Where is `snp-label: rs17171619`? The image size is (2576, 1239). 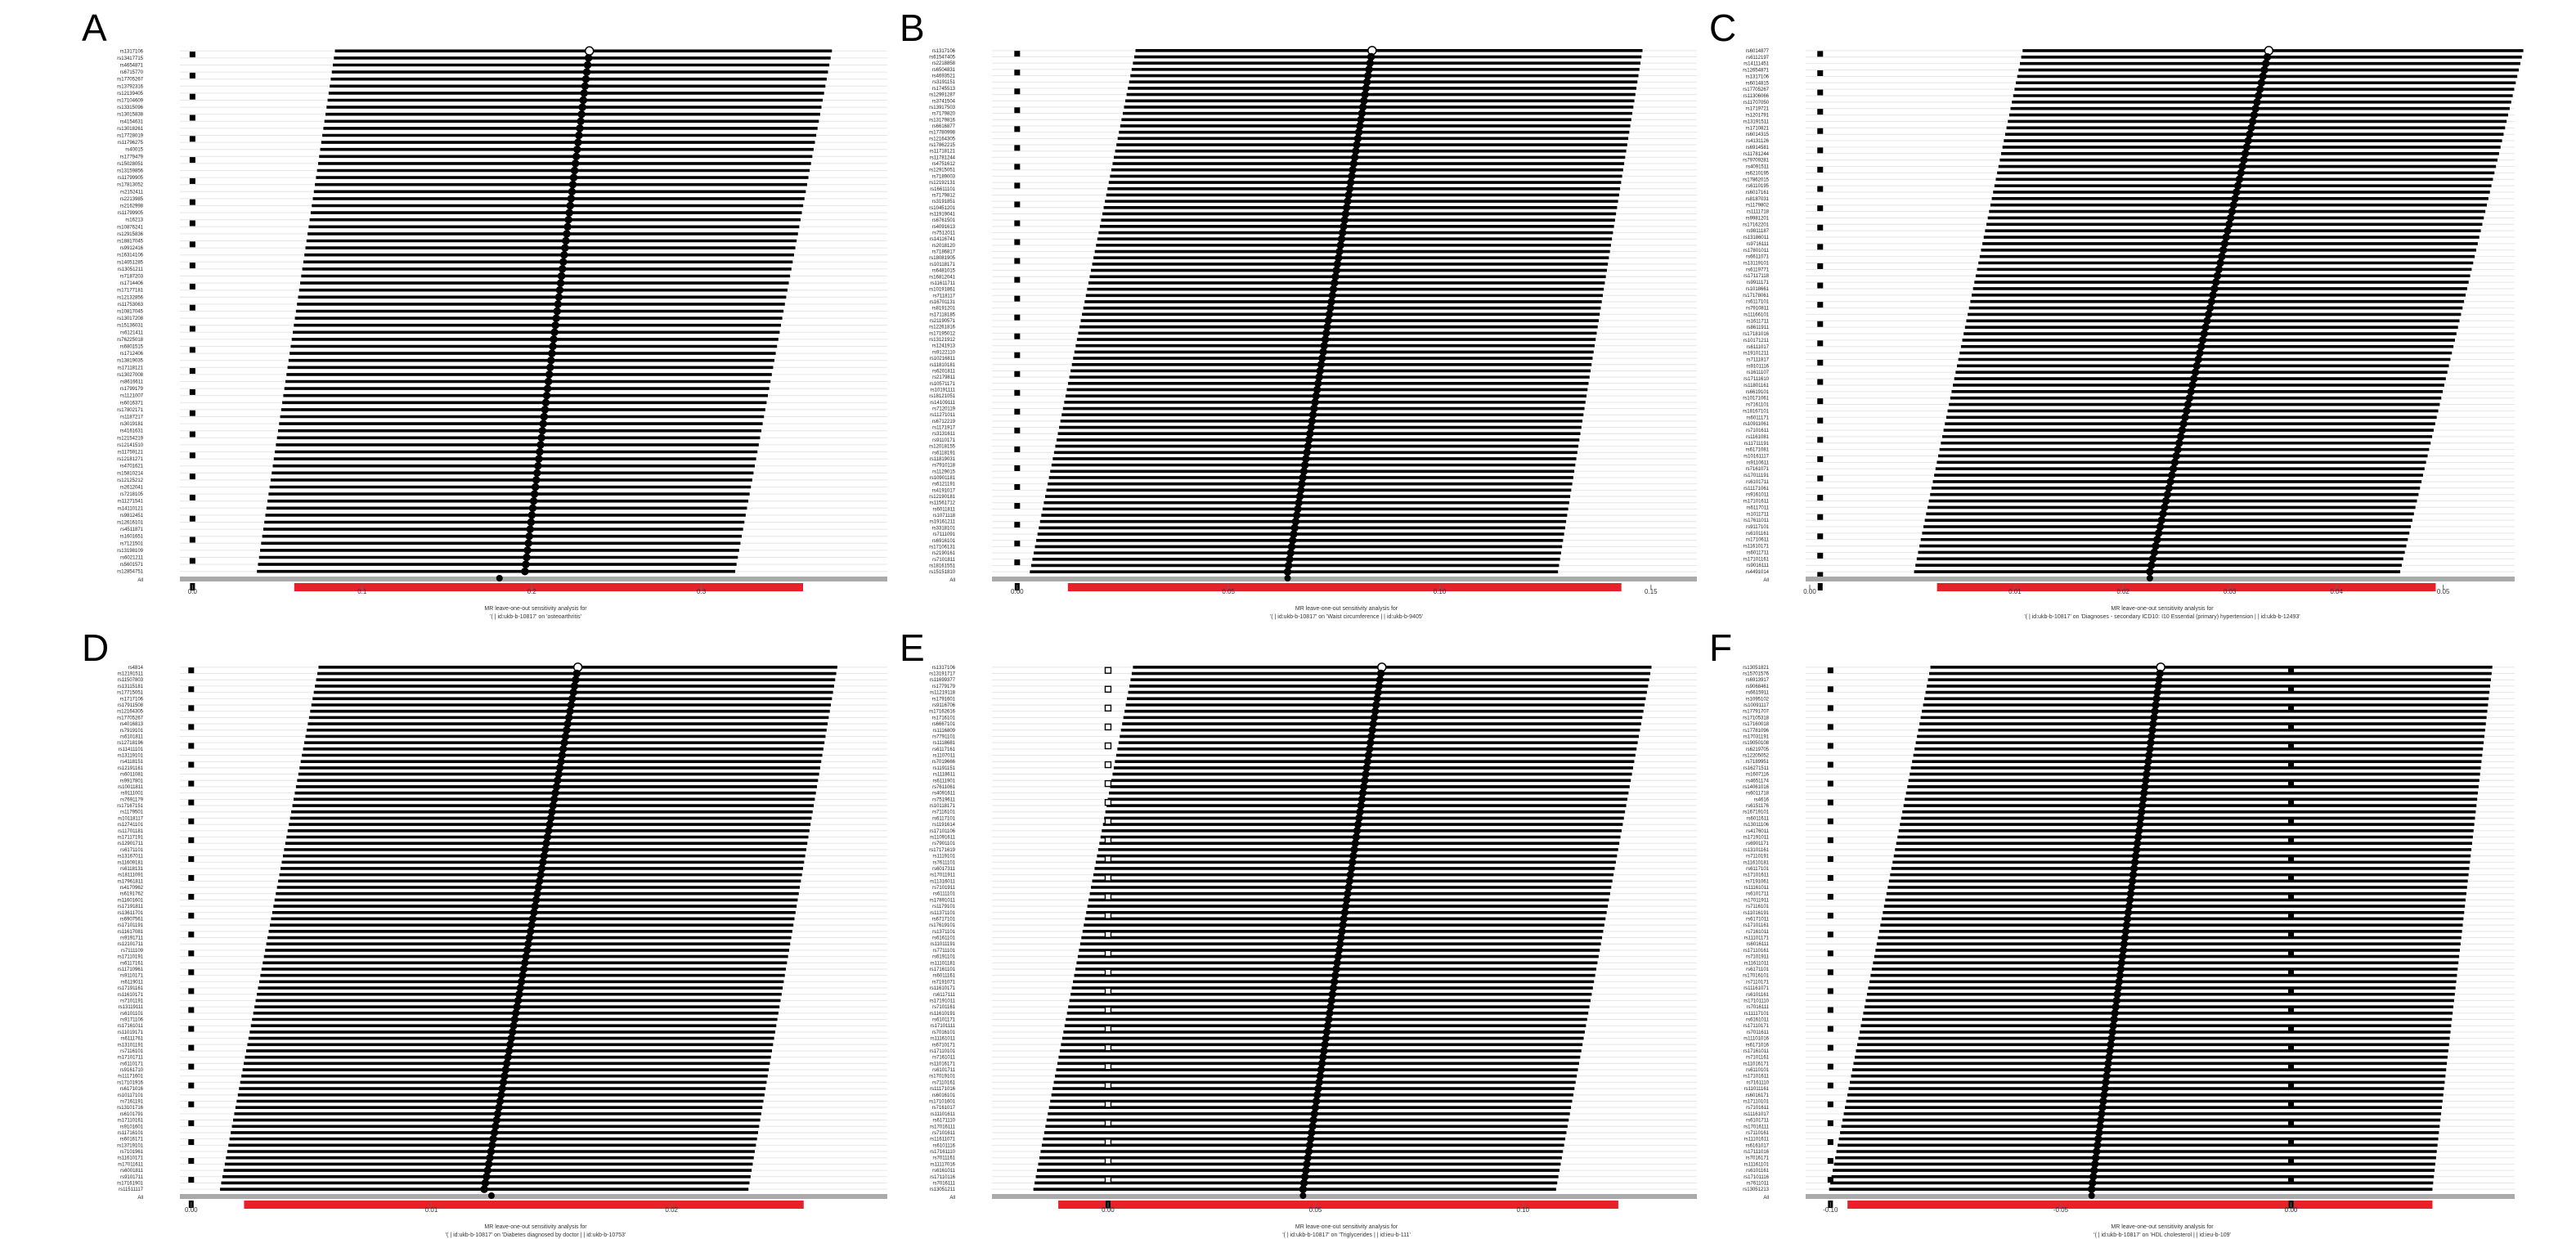
snp-label: rs17171619 is located at coordinates (942, 851).